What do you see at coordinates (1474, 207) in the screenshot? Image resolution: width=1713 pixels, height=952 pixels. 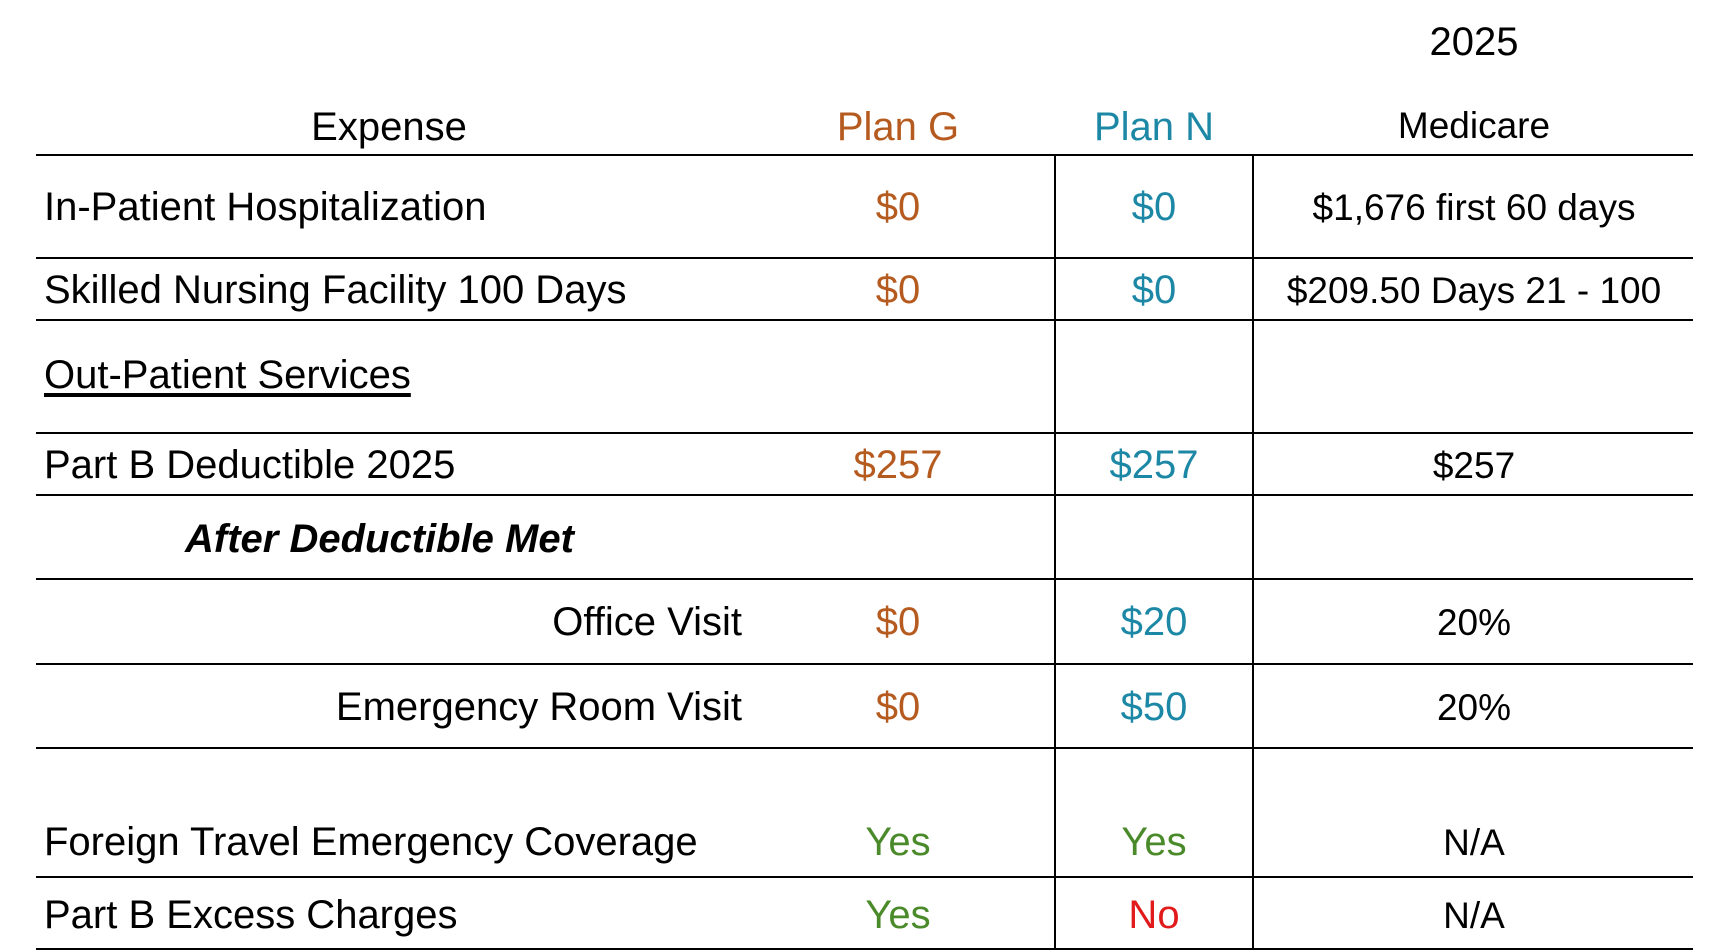 I see `medicare-value: $1,676 first 60 days` at bounding box center [1474, 207].